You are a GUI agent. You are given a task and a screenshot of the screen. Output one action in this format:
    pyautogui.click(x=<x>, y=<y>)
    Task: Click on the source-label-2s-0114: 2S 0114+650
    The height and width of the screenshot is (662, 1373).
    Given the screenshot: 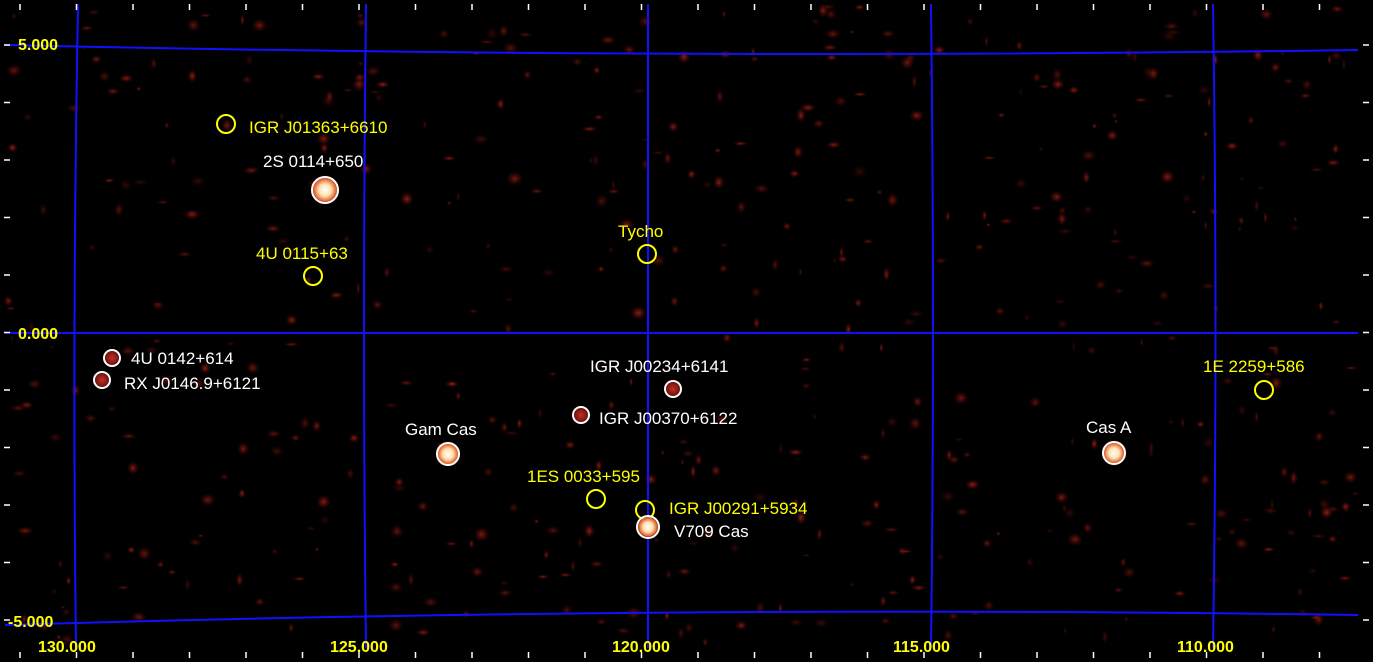 What is the action you would take?
    pyautogui.click(x=313, y=161)
    